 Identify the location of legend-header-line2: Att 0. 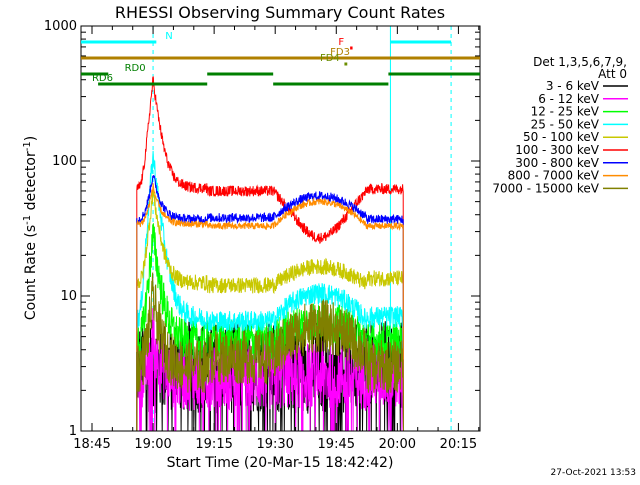
(612, 74).